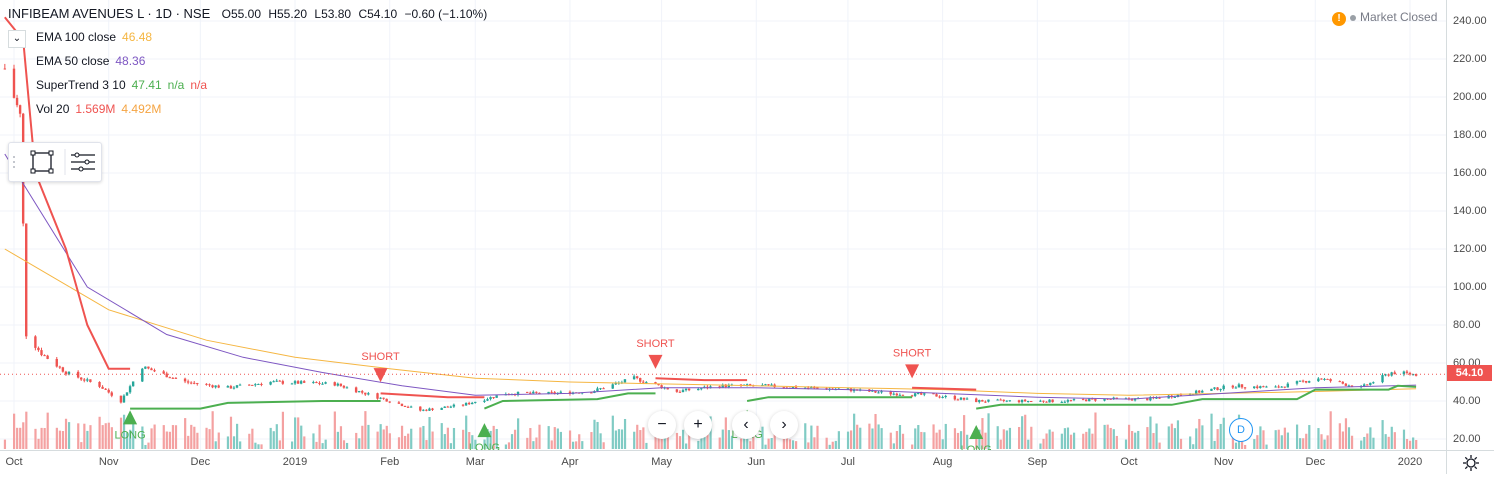 This screenshot has height=480, width=1494. What do you see at coordinates (255, 405) in the screenshot?
I see `supertrend-long-line` at bounding box center [255, 405].